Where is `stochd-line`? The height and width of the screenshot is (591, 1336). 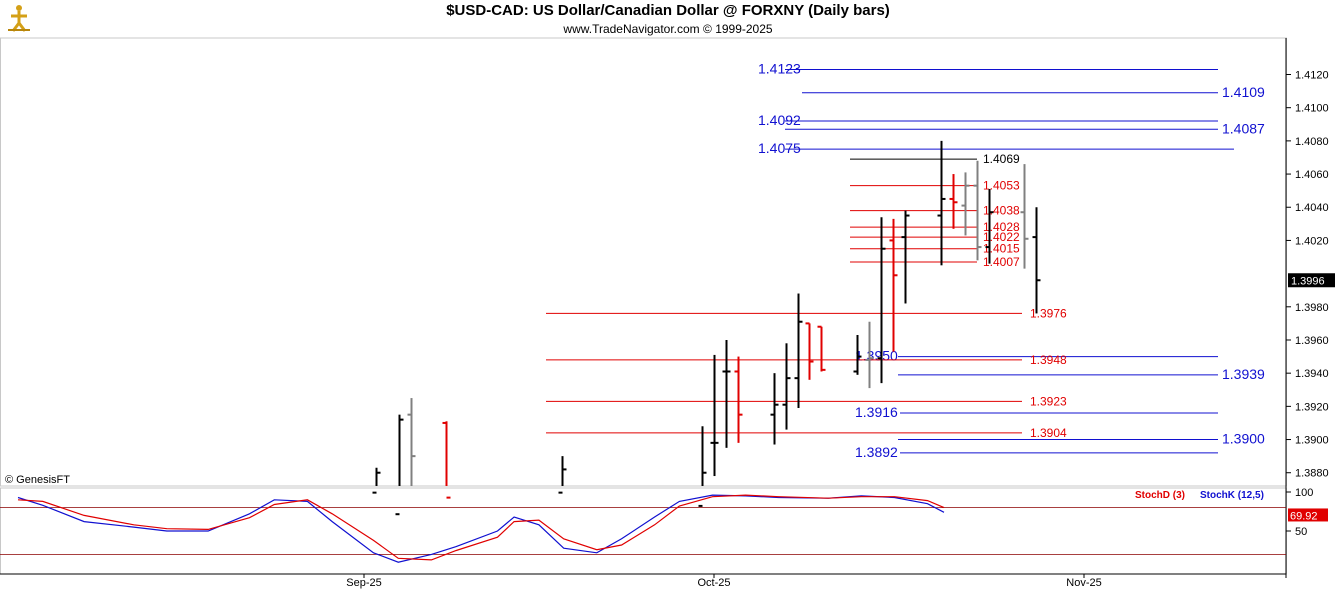
stochd-line is located at coordinates (481, 527).